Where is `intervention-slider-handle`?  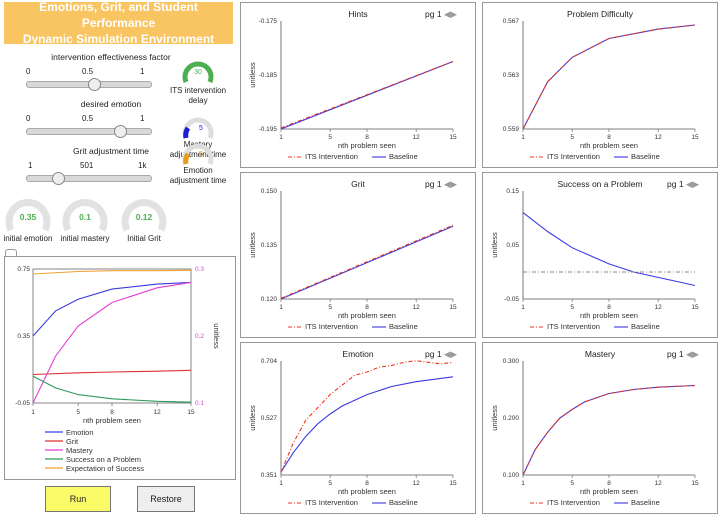 intervention-slider-handle is located at coordinates (94, 84).